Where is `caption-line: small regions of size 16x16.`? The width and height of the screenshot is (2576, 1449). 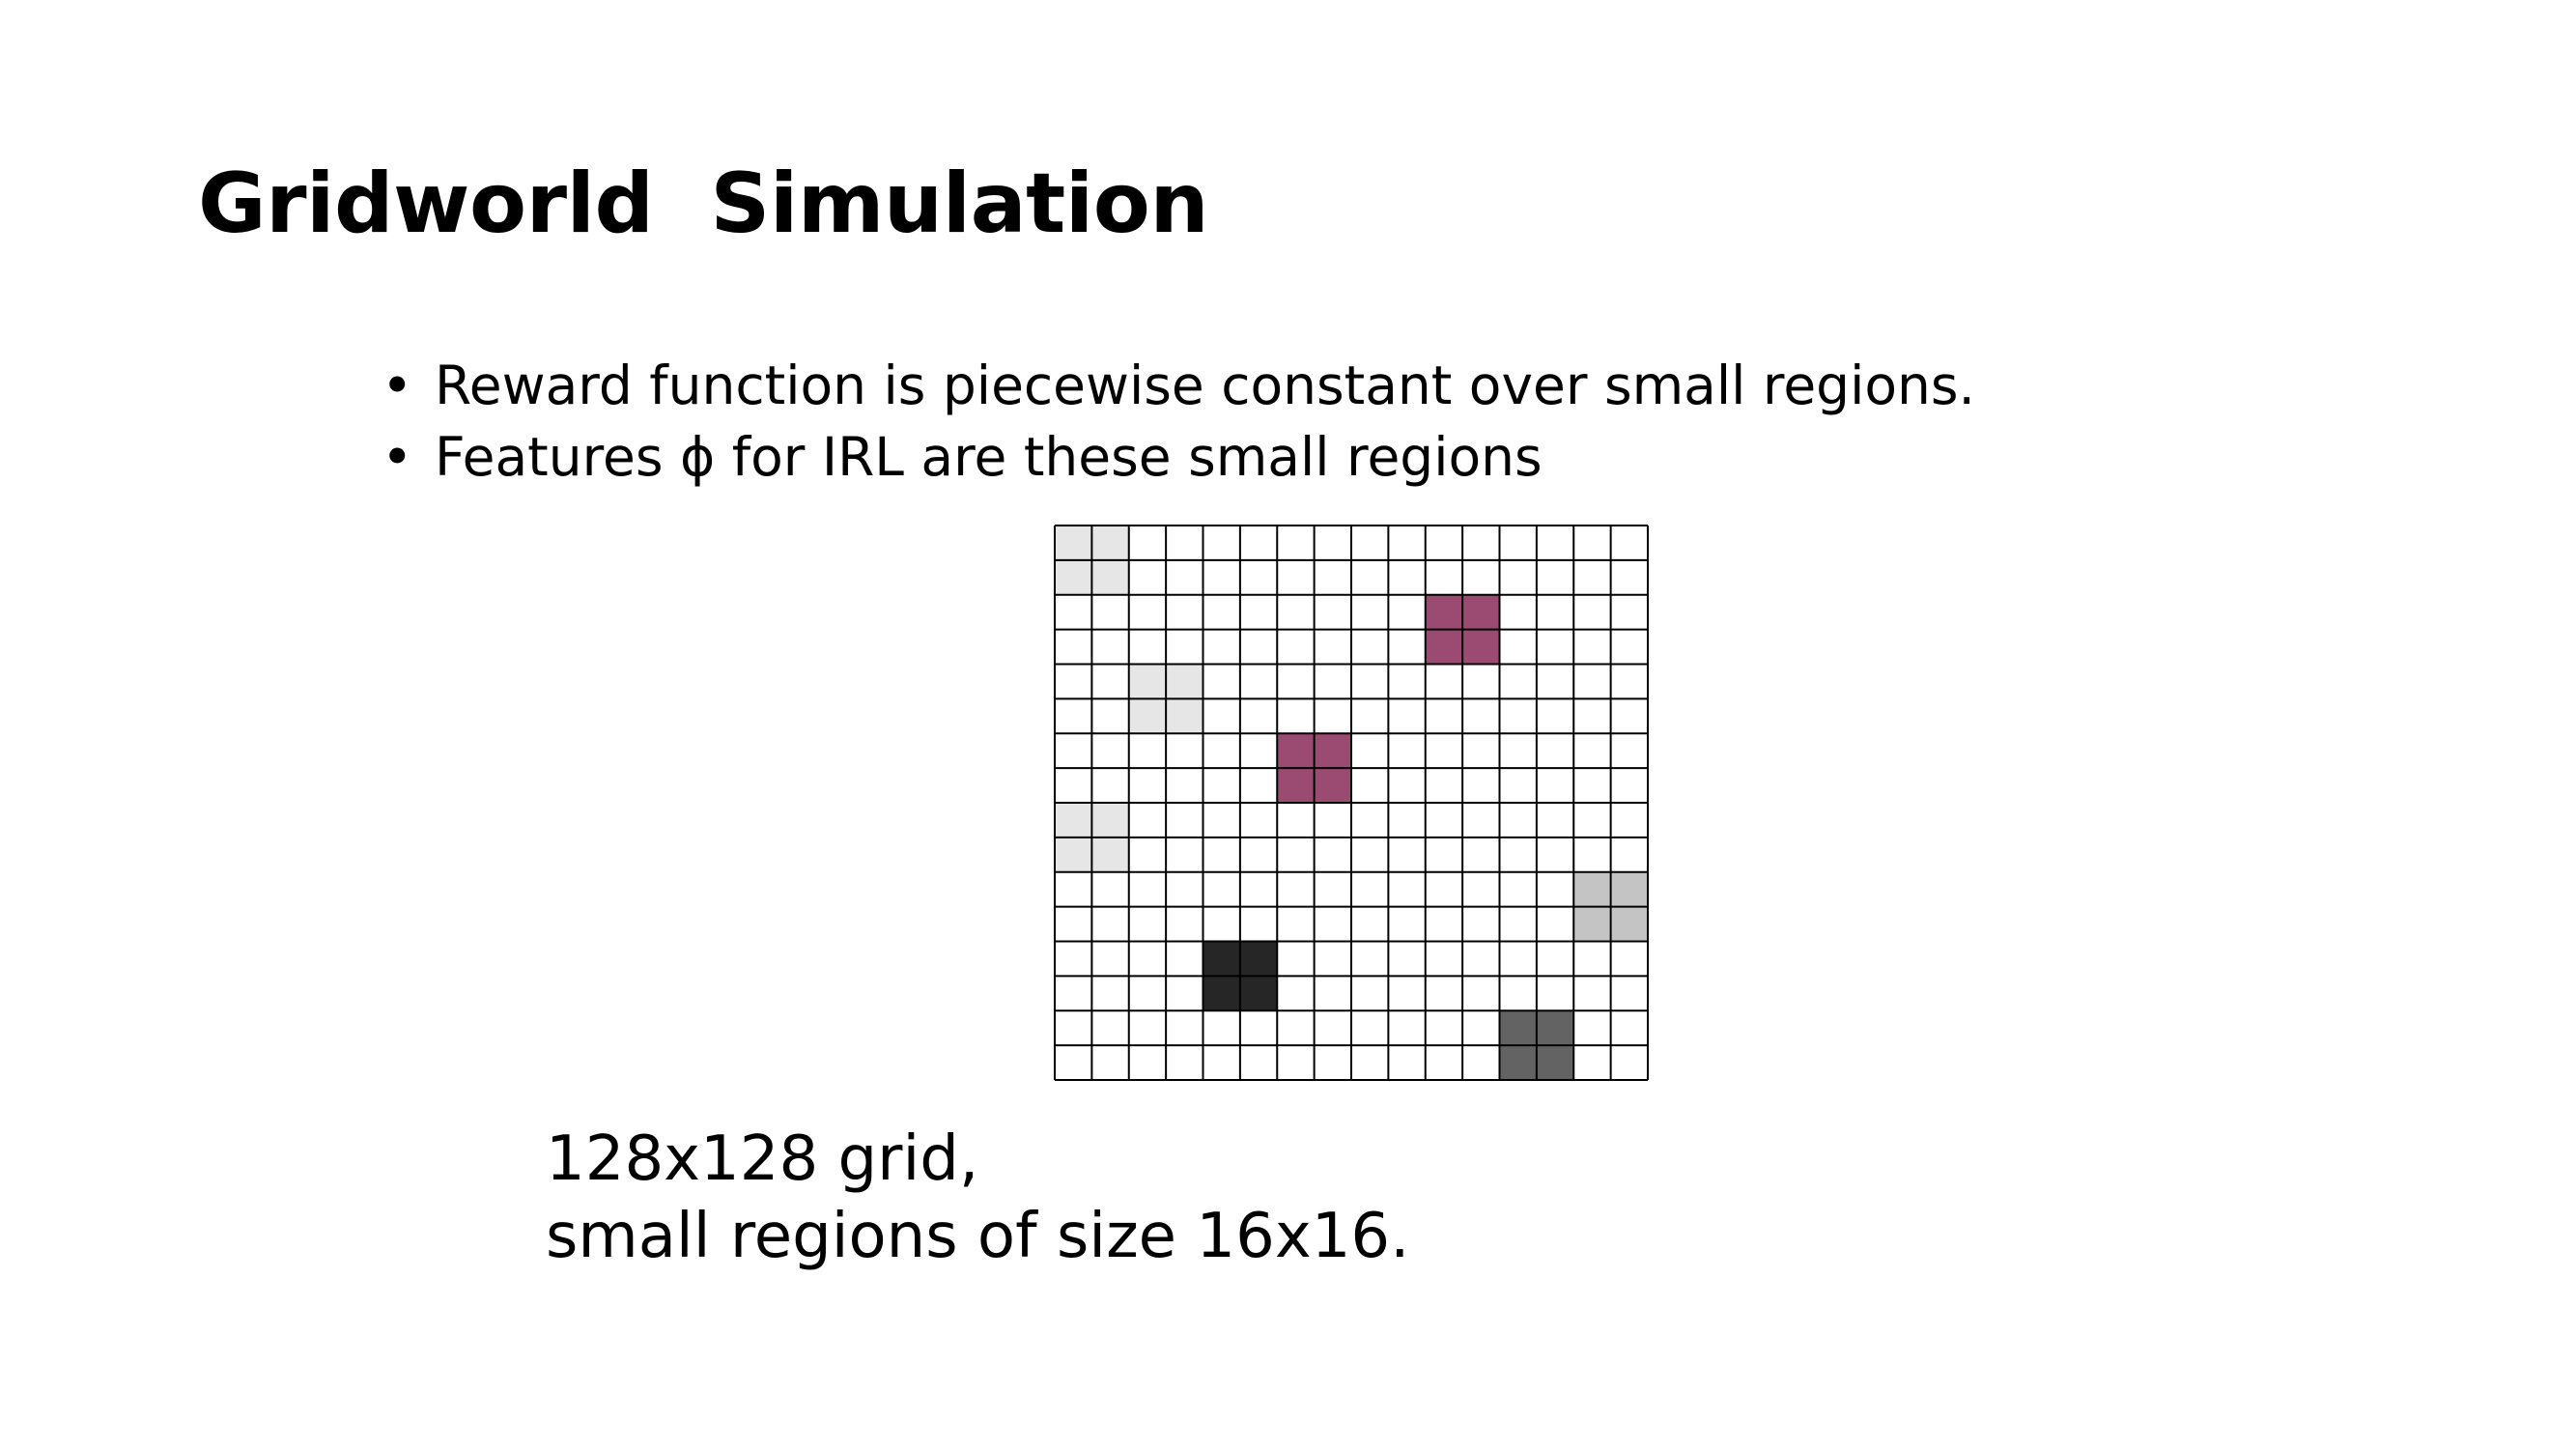
caption-line: small regions of size 16x16. is located at coordinates (978, 1236).